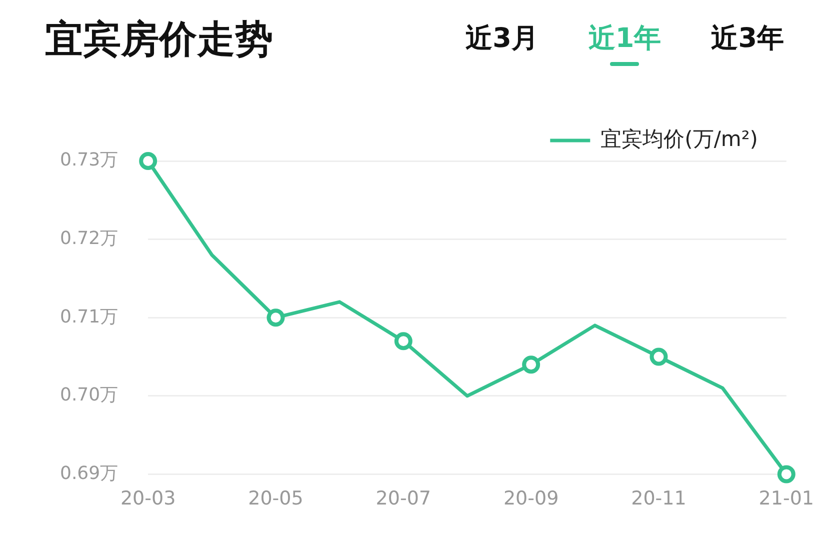 This screenshot has height=535, width=828. I want to click on text: 近1年, so click(625, 38).